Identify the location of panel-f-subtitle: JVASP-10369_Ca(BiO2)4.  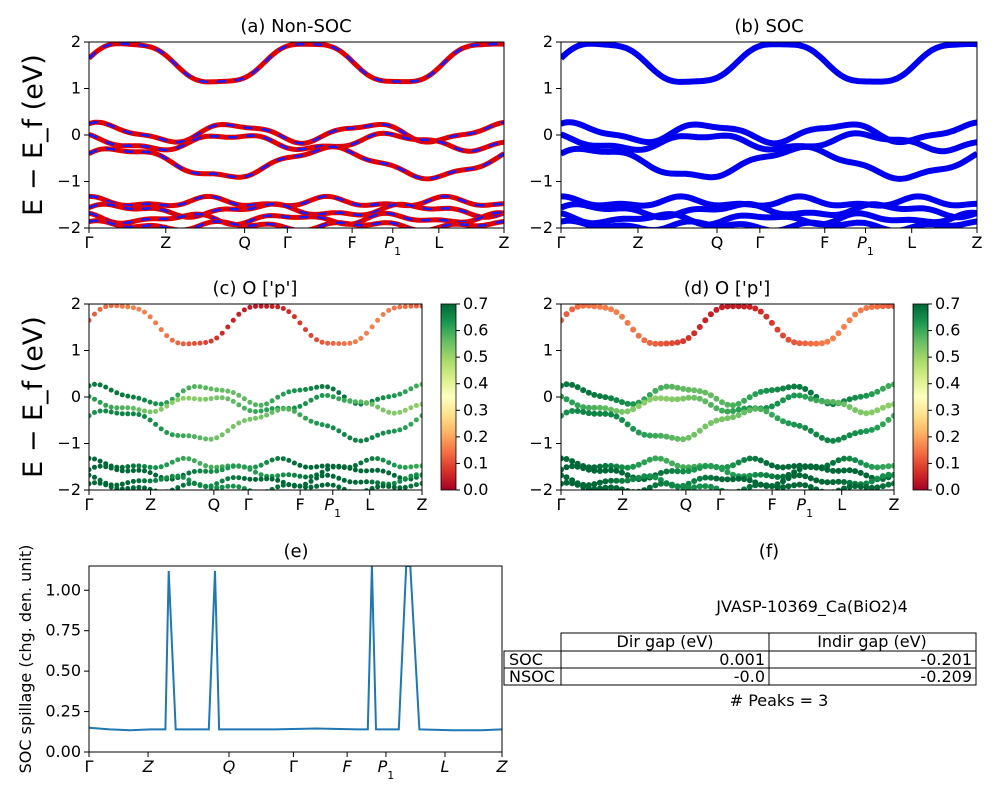
(811, 607).